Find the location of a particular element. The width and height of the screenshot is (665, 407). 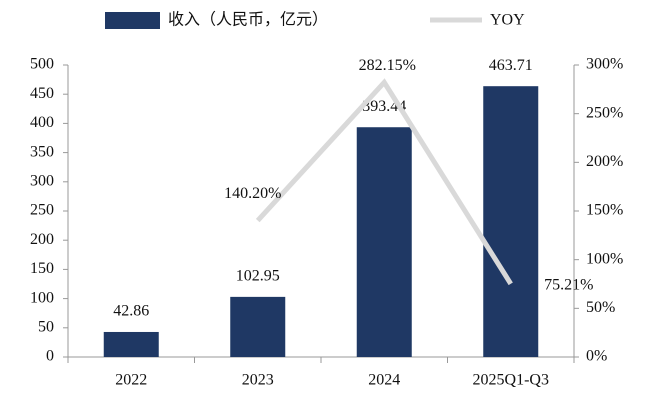

y2-tick-label: 150% is located at coordinates (604, 210).